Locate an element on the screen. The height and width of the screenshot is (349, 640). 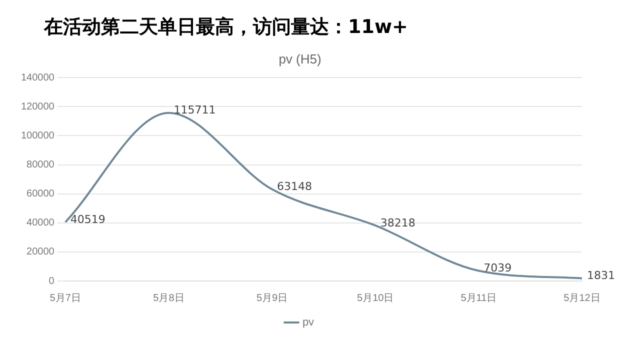
y-tick-label: 80000 is located at coordinates (40, 165).